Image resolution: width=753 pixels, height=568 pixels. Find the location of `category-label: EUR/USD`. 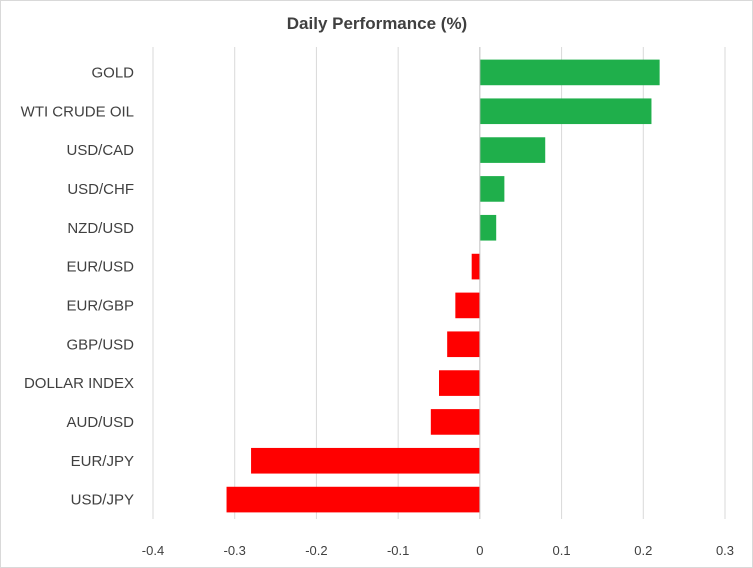

category-label: EUR/USD is located at coordinates (100, 267).